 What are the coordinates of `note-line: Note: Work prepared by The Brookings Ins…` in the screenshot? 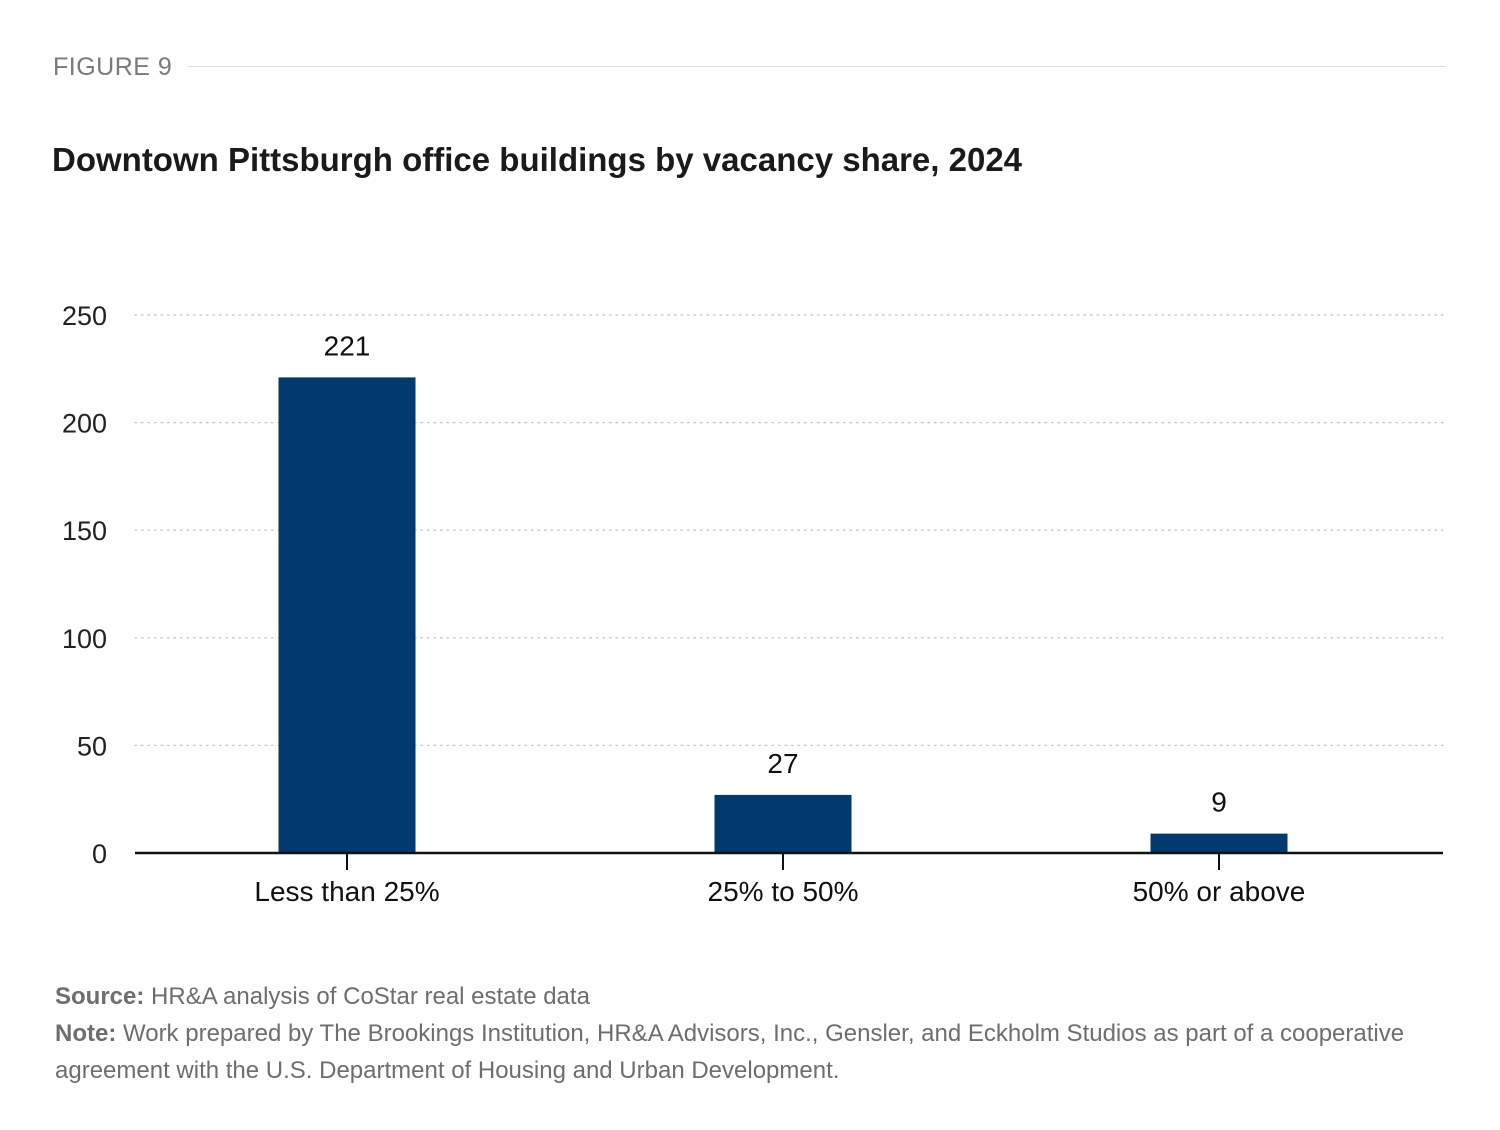 It's located at (755, 1052).